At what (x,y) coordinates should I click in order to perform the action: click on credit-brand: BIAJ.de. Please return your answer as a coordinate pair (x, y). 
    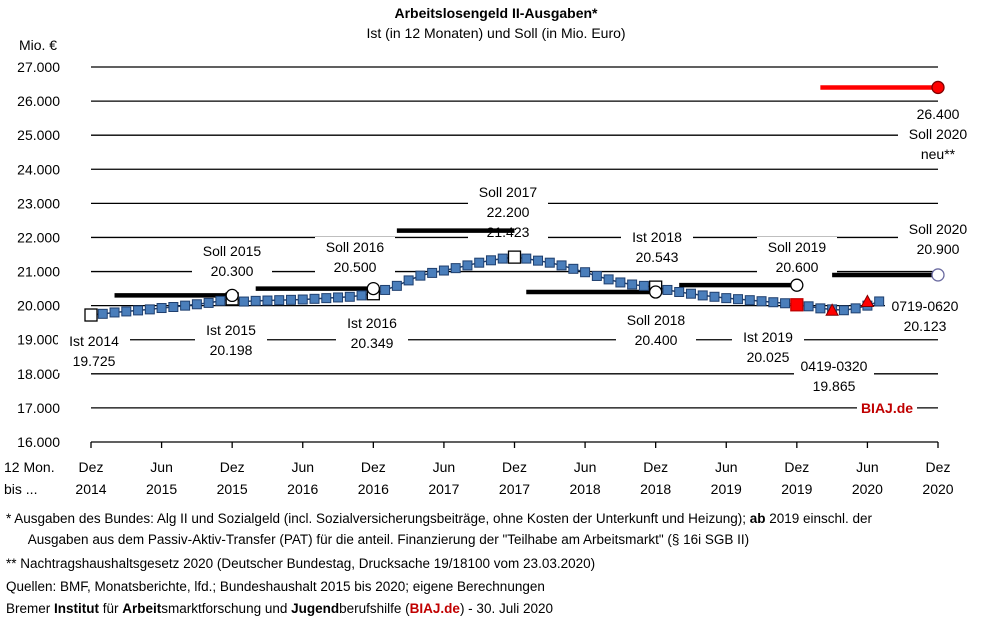
    Looking at the image, I should click on (434, 608).